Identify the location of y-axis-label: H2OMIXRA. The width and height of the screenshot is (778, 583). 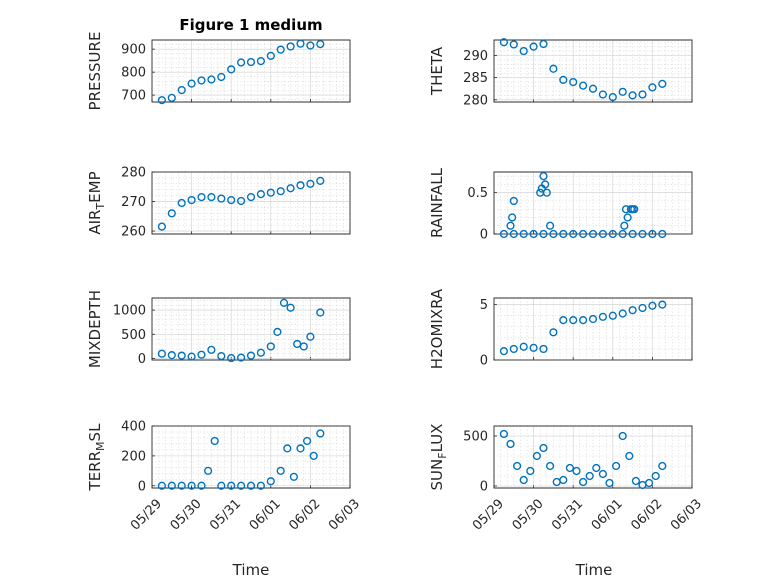
(437, 328).